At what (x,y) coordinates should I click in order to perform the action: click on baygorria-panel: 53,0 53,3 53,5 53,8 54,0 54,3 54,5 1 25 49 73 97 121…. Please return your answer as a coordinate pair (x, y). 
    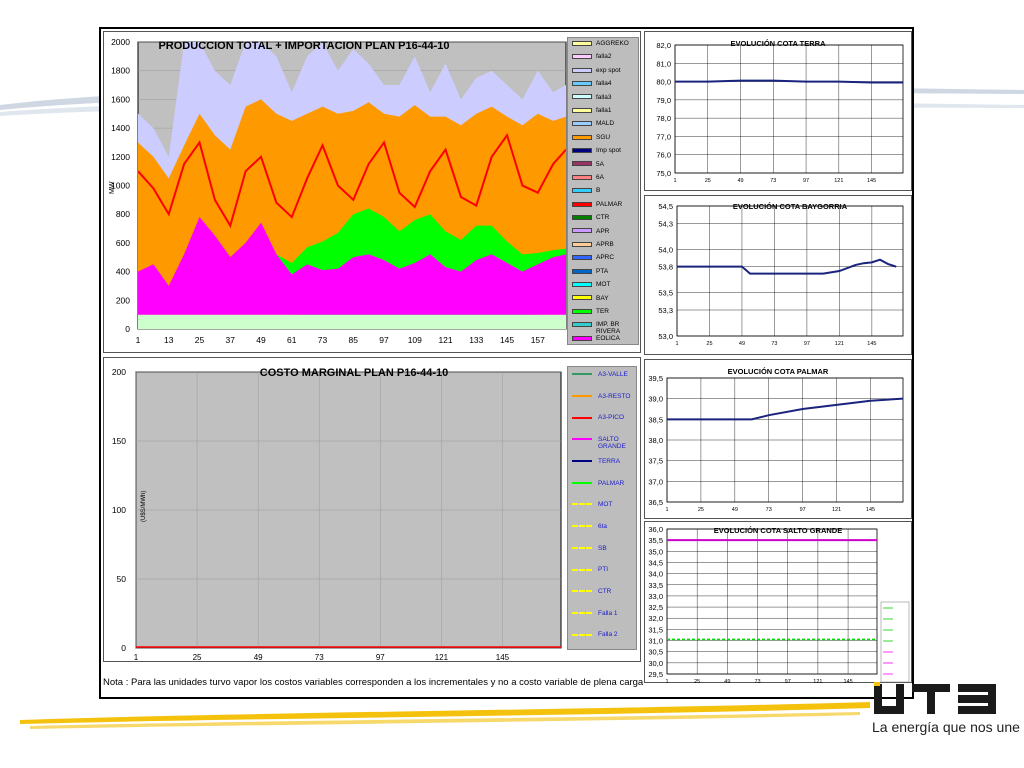
    Looking at the image, I should click on (778, 275).